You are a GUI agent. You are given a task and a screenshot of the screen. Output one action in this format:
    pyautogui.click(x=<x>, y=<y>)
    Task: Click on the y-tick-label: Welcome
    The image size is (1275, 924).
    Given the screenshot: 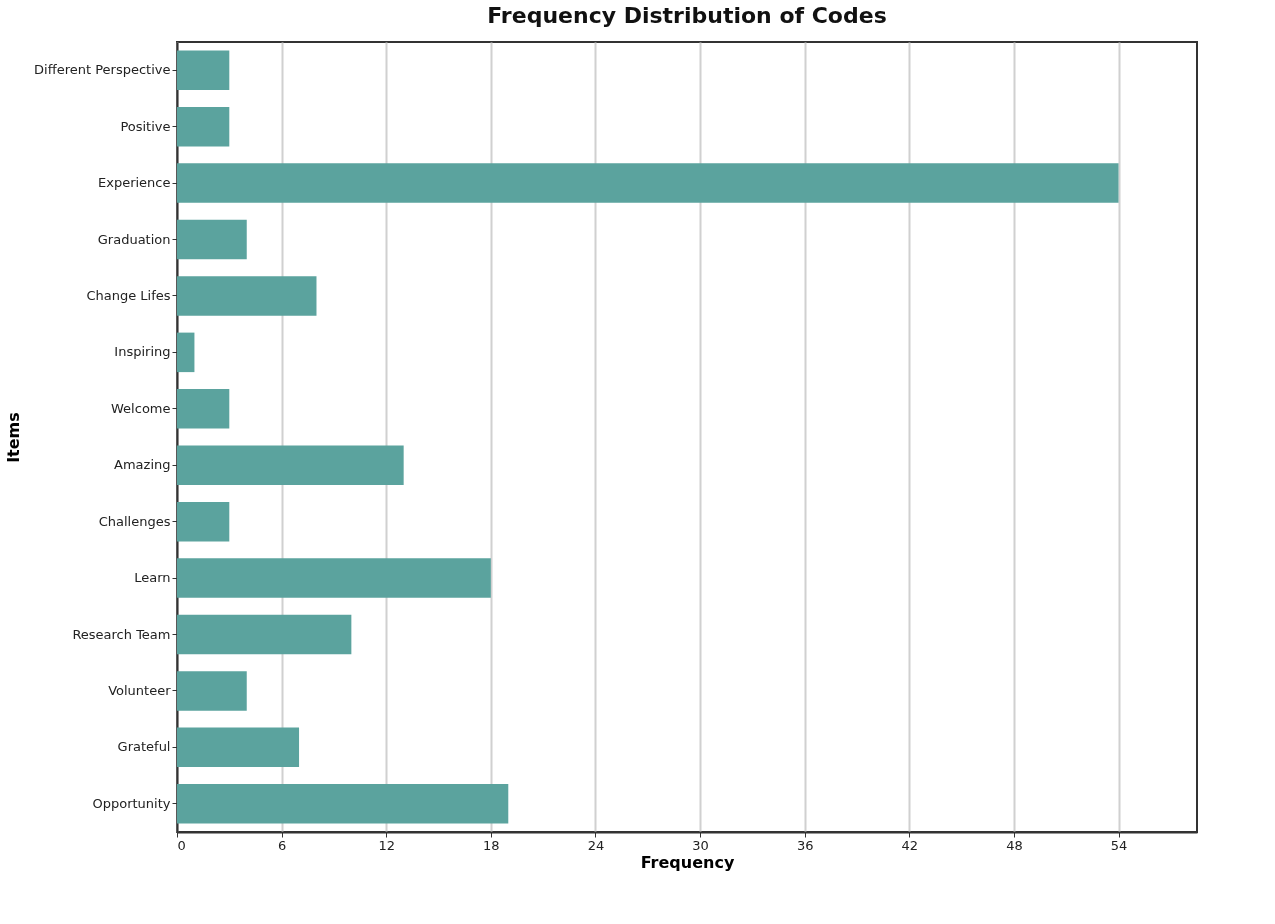 What is the action you would take?
    pyautogui.click(x=141, y=408)
    